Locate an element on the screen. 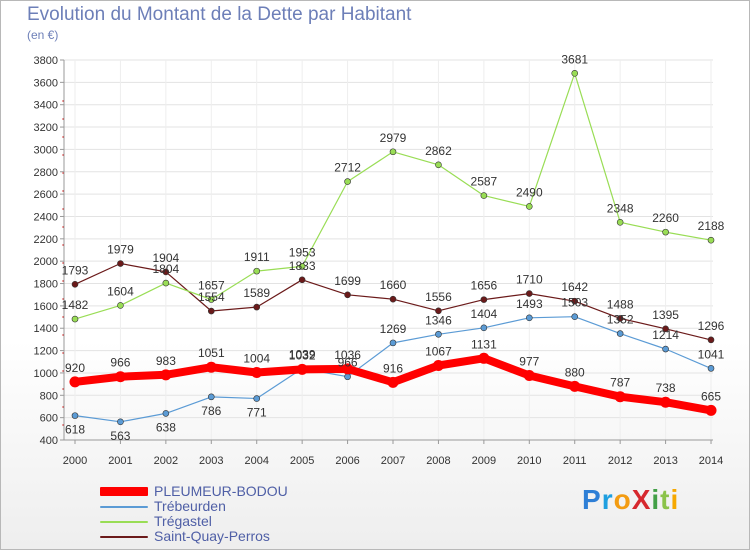 The image size is (750, 550). data-label: 3681 is located at coordinates (574, 59).